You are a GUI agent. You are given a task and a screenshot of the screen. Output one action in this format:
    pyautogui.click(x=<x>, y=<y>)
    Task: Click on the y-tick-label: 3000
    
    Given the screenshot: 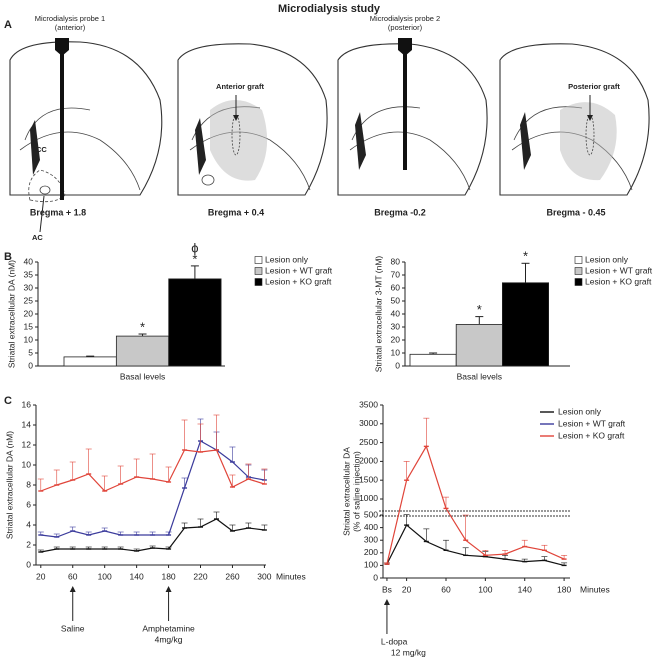 What is the action you would take?
    pyautogui.click(x=368, y=423)
    